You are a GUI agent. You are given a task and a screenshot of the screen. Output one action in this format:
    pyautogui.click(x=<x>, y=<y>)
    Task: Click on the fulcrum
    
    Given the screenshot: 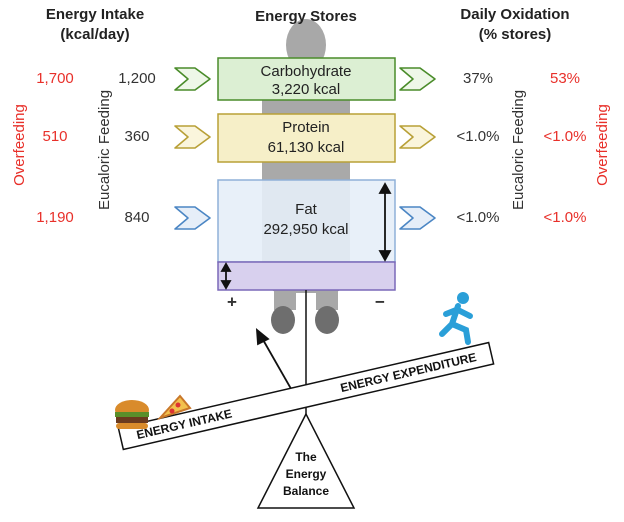 What is the action you would take?
    pyautogui.click(x=306, y=460)
    